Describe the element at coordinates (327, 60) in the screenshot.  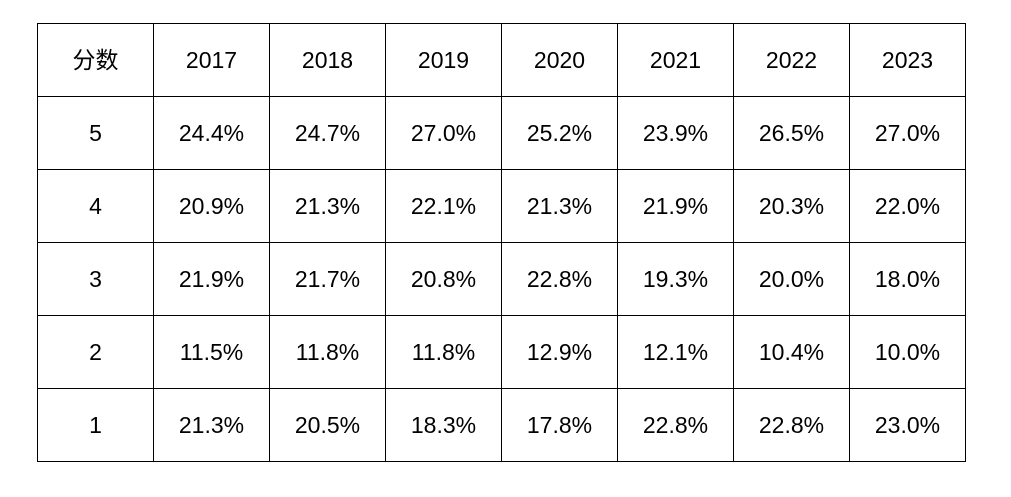
I see `header-year: 2018` at that location.